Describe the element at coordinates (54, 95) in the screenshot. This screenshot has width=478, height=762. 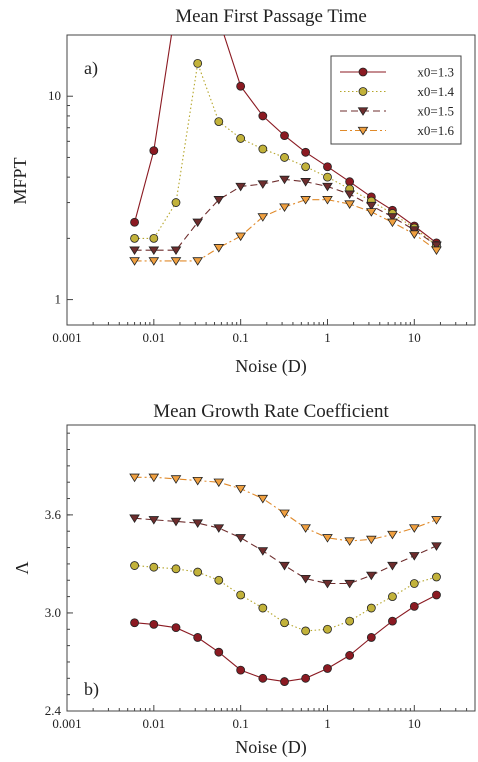
I see `y-tick-label: 10` at that location.